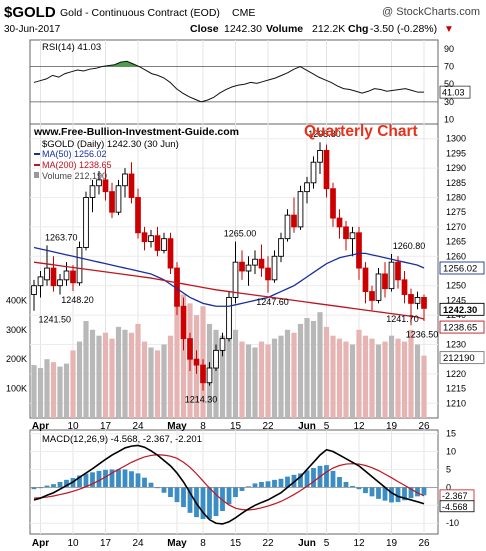 The height and width of the screenshot is (551, 486). I want to click on price-tick-label: 1280, so click(456, 198).